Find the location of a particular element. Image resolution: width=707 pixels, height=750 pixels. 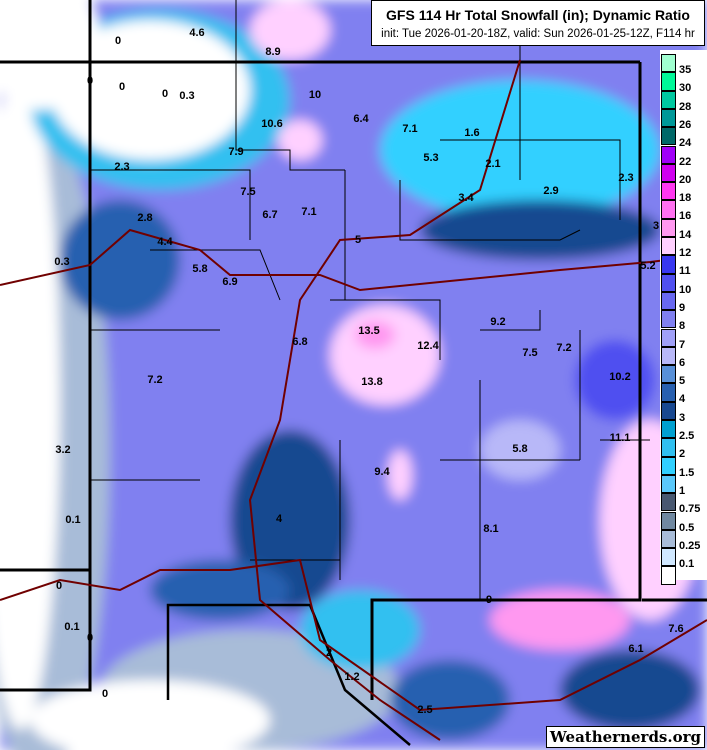

legend-label: 4 is located at coordinates (682, 399).